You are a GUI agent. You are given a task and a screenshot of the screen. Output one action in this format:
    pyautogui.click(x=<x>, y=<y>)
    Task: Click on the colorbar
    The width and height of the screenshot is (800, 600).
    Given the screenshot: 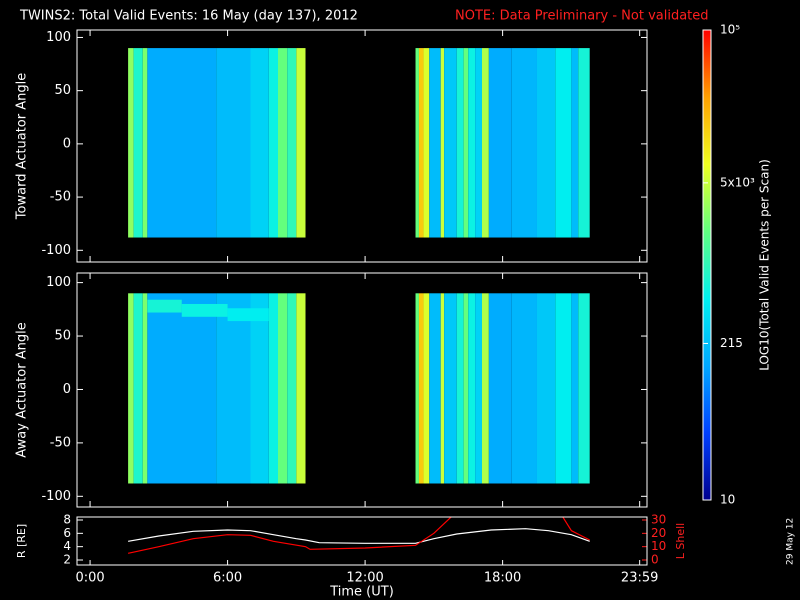 What is the action you would take?
    pyautogui.click(x=707, y=265)
    